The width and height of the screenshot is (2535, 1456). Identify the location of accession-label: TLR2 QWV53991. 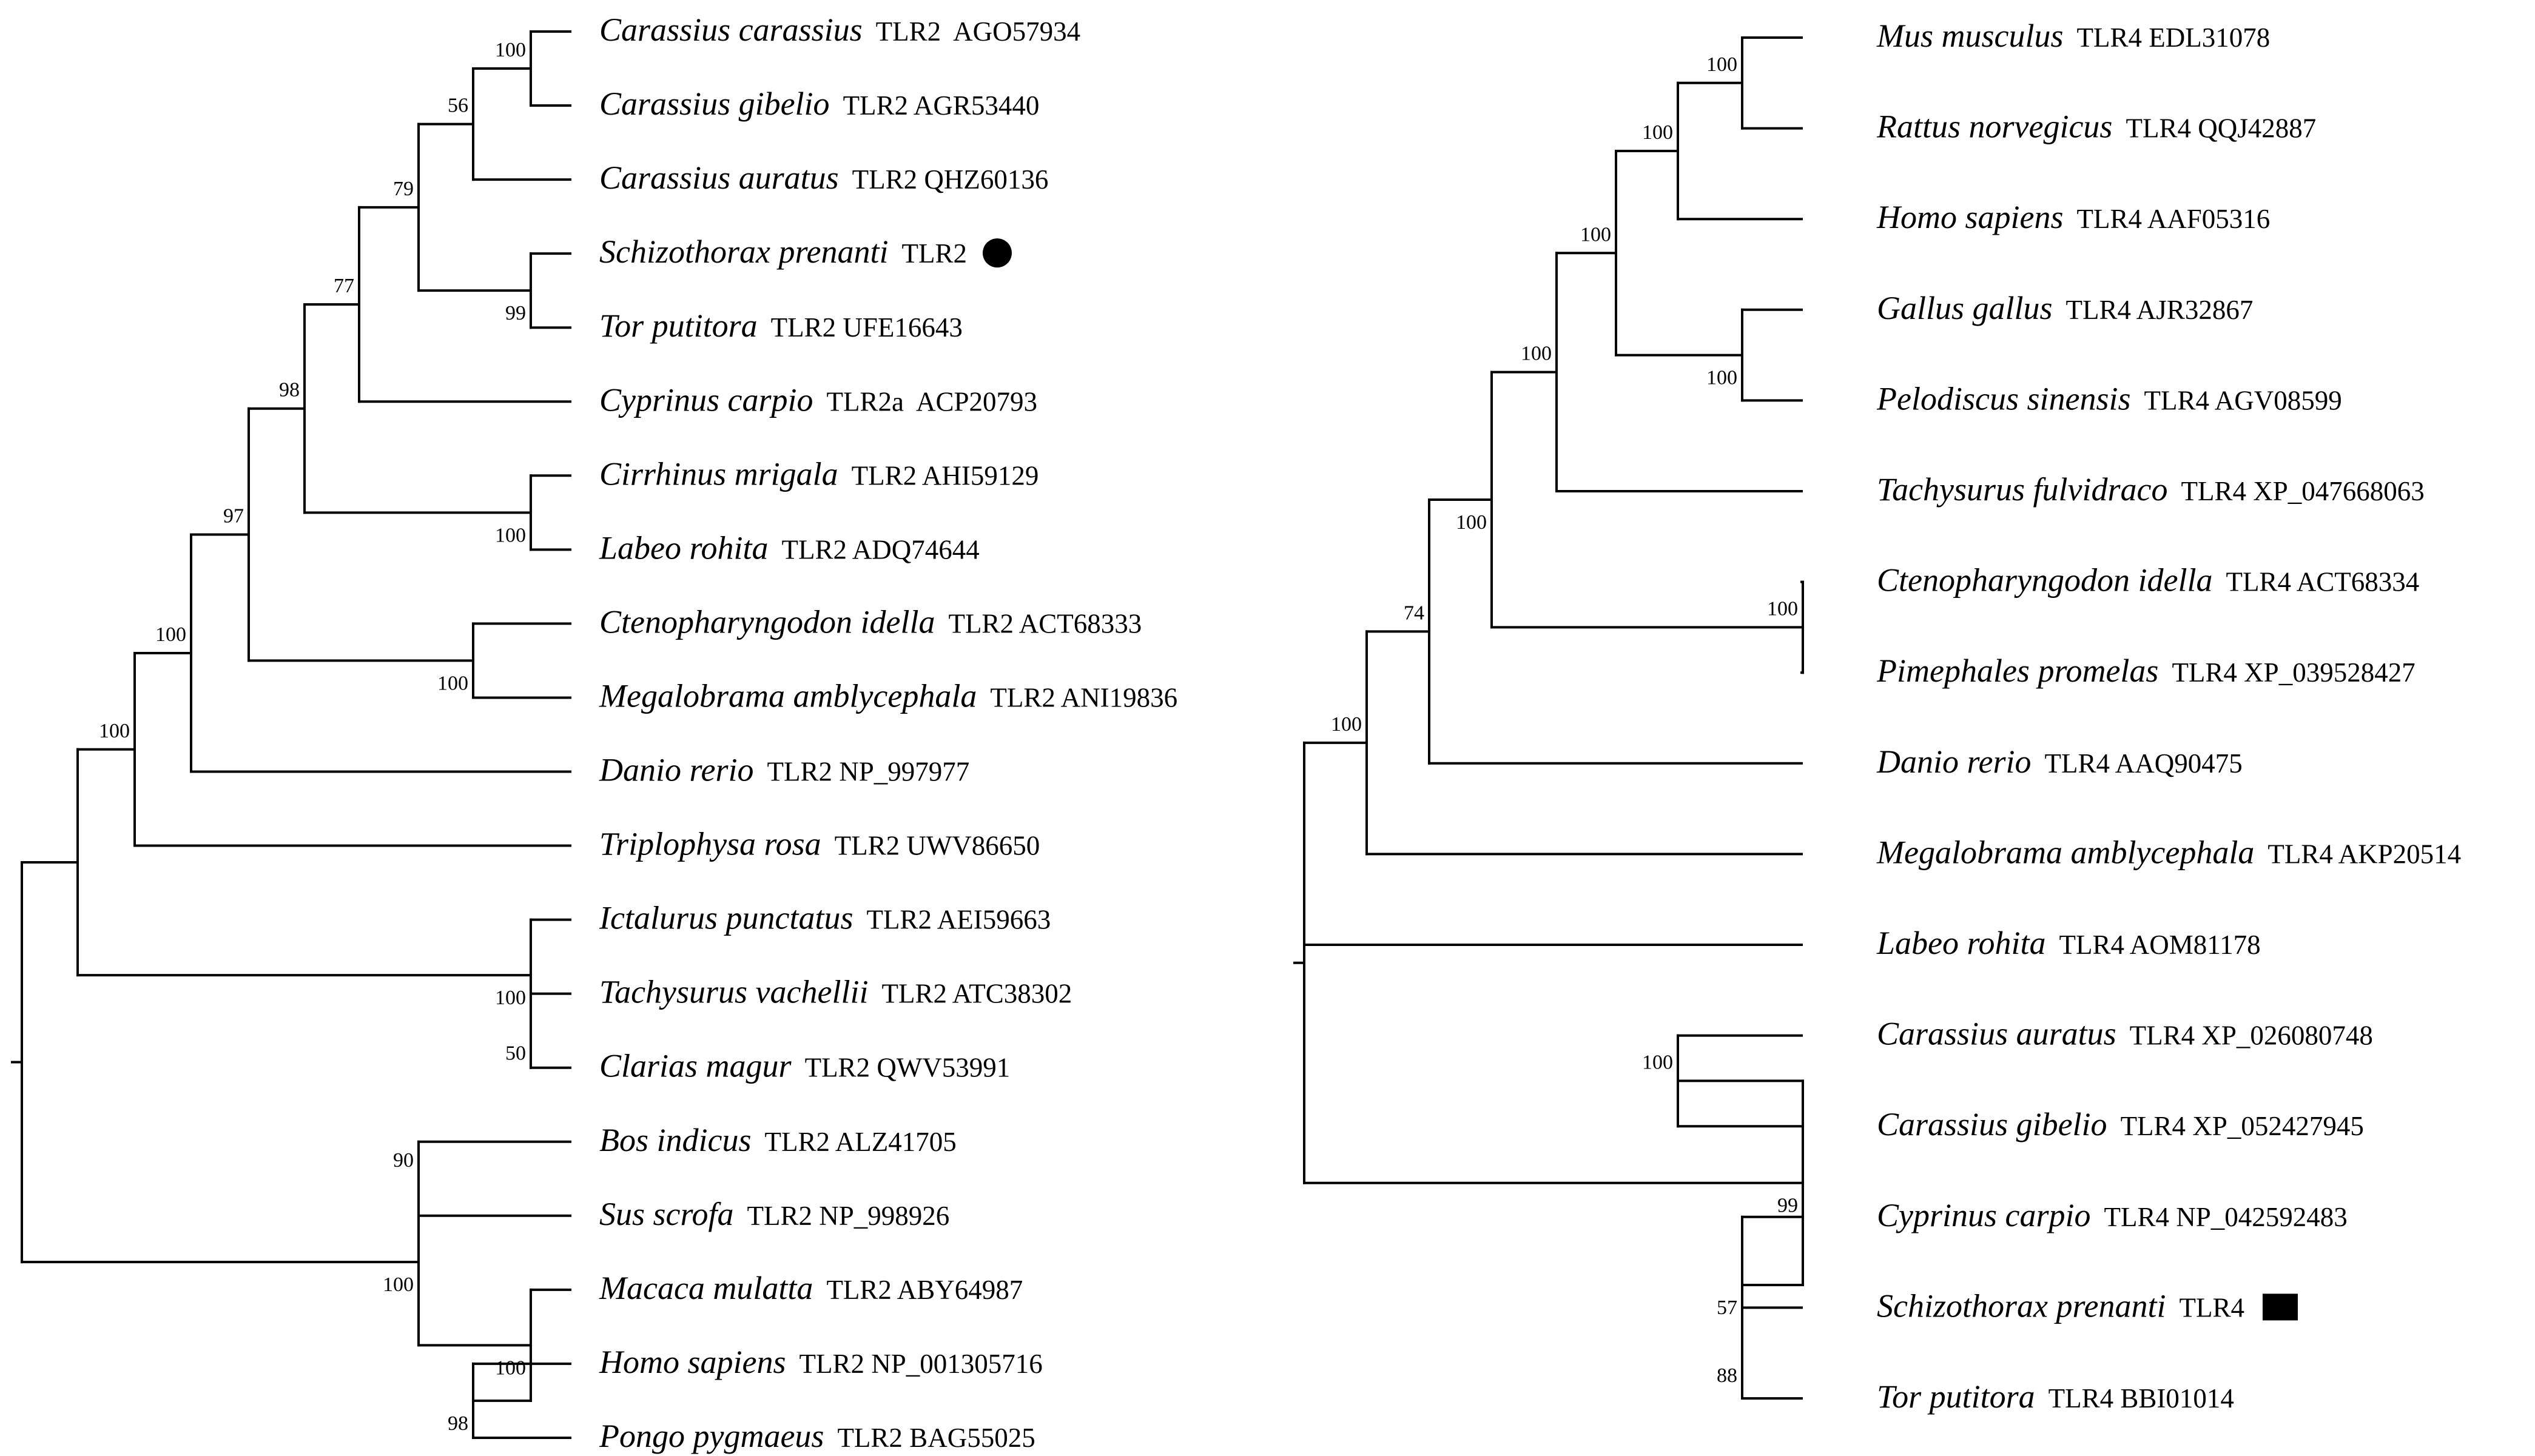
(908, 1068).